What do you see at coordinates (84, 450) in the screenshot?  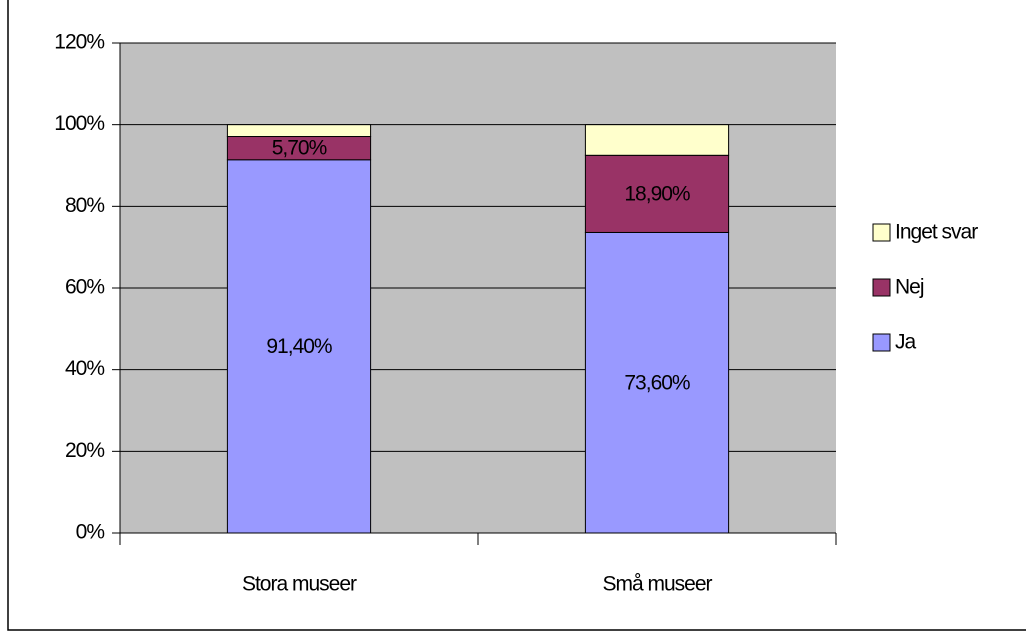 I see `y-tick-label: 20%` at bounding box center [84, 450].